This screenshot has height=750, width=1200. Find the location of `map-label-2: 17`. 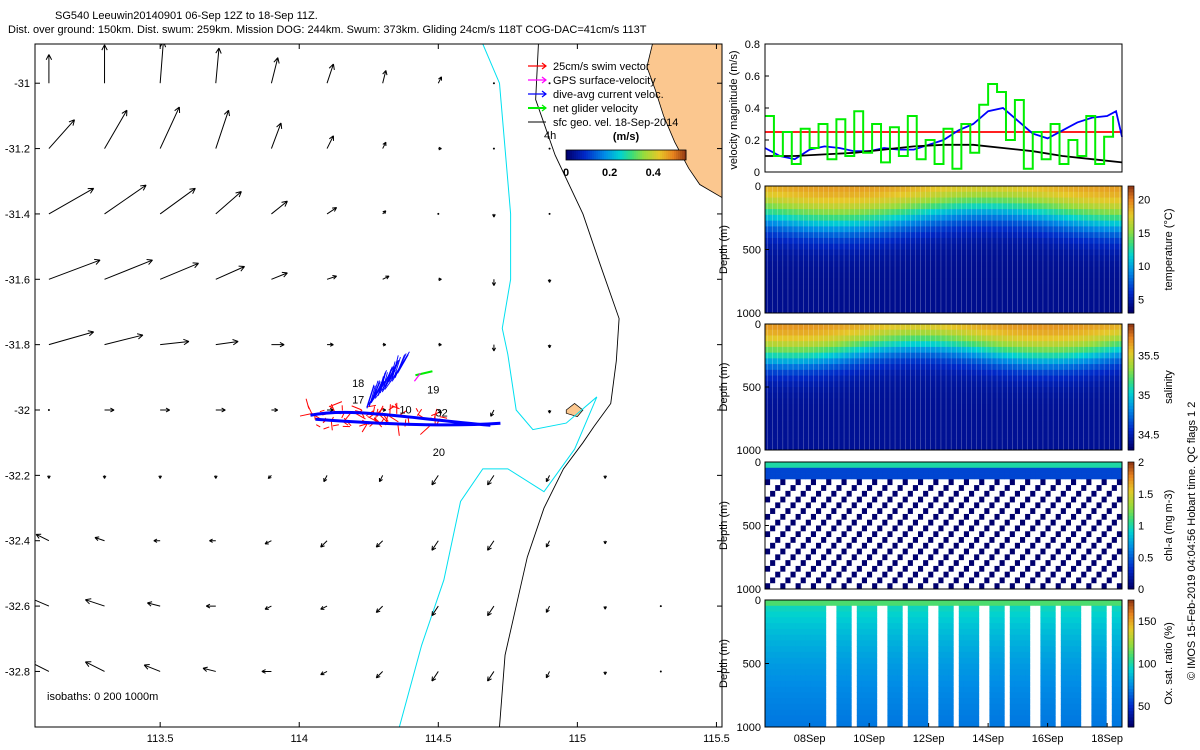

map-label-2: 17 is located at coordinates (358, 400).